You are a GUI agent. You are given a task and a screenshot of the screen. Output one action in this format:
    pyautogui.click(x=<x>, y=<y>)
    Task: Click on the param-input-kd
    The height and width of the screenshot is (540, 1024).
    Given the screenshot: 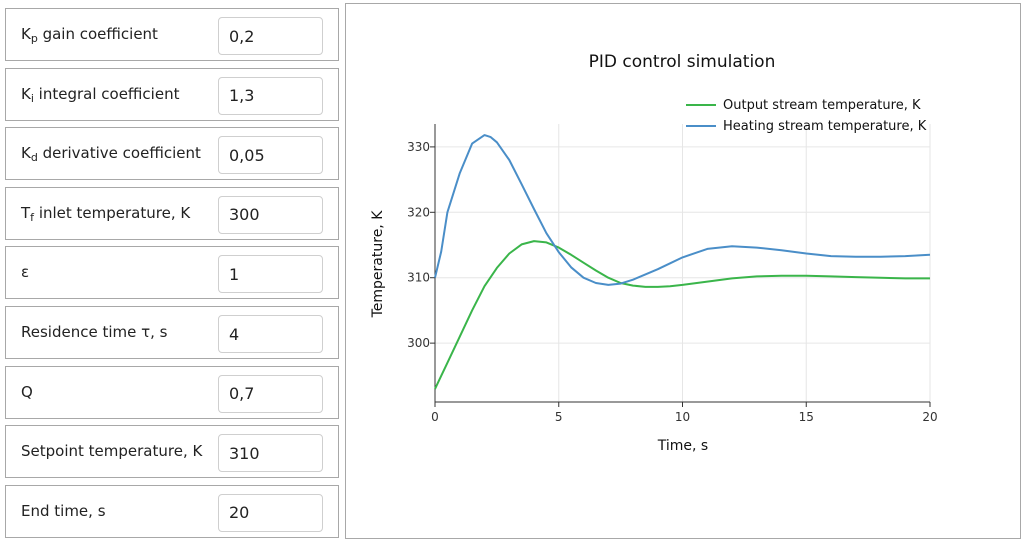 What is the action you would take?
    pyautogui.click(x=270, y=155)
    